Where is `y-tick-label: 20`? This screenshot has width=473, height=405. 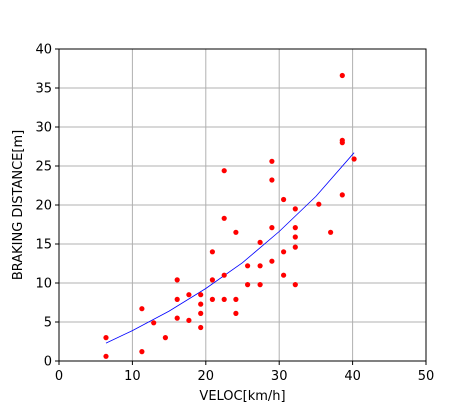
y-tick-label: 20 is located at coordinates (43, 206).